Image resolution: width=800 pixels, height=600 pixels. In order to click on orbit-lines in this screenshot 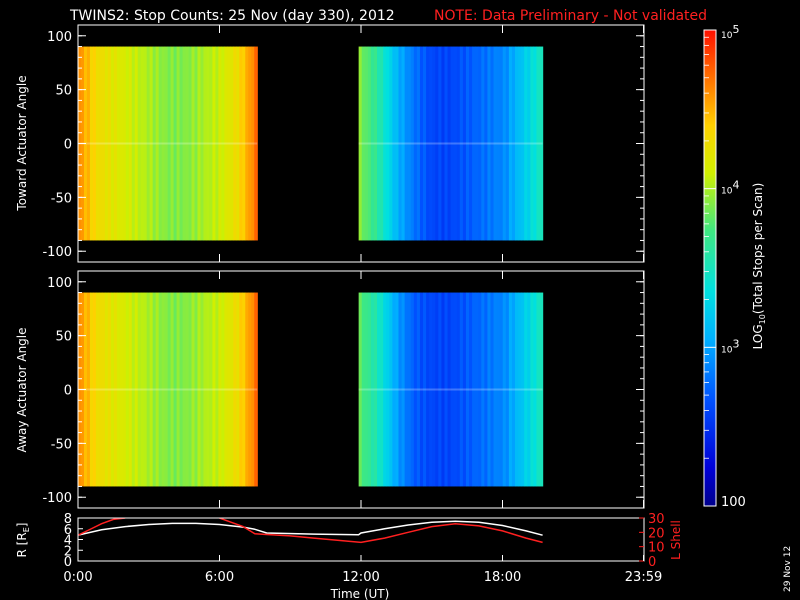, I will do `click(310, 531)`.